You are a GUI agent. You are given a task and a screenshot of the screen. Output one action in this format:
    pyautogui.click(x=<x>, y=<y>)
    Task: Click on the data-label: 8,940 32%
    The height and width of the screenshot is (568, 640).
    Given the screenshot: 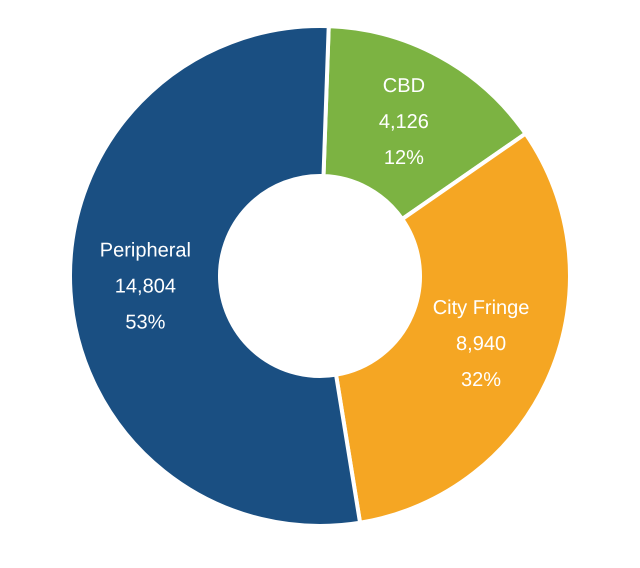 What is the action you would take?
    pyautogui.click(x=481, y=361)
    